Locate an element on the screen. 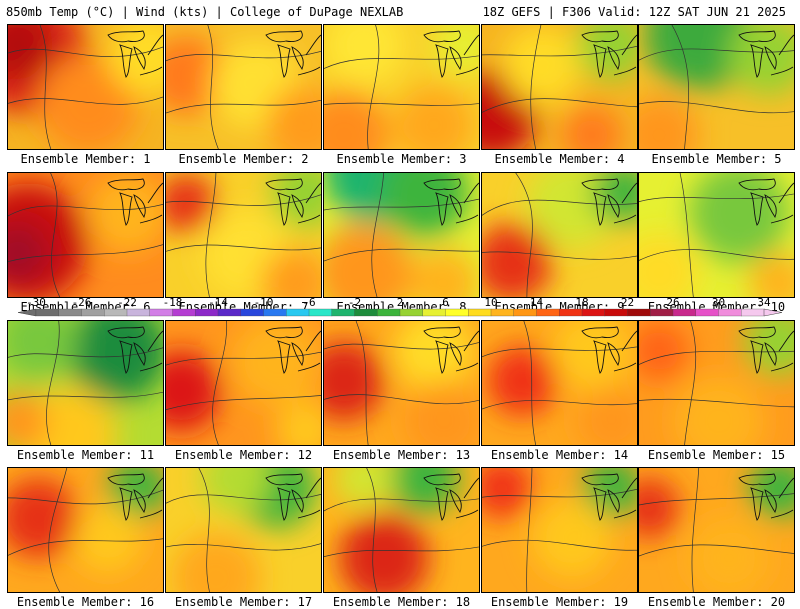 The width and height of the screenshot is (800, 609). colorbar-tick-label: -14 is located at coordinates (218, 302).